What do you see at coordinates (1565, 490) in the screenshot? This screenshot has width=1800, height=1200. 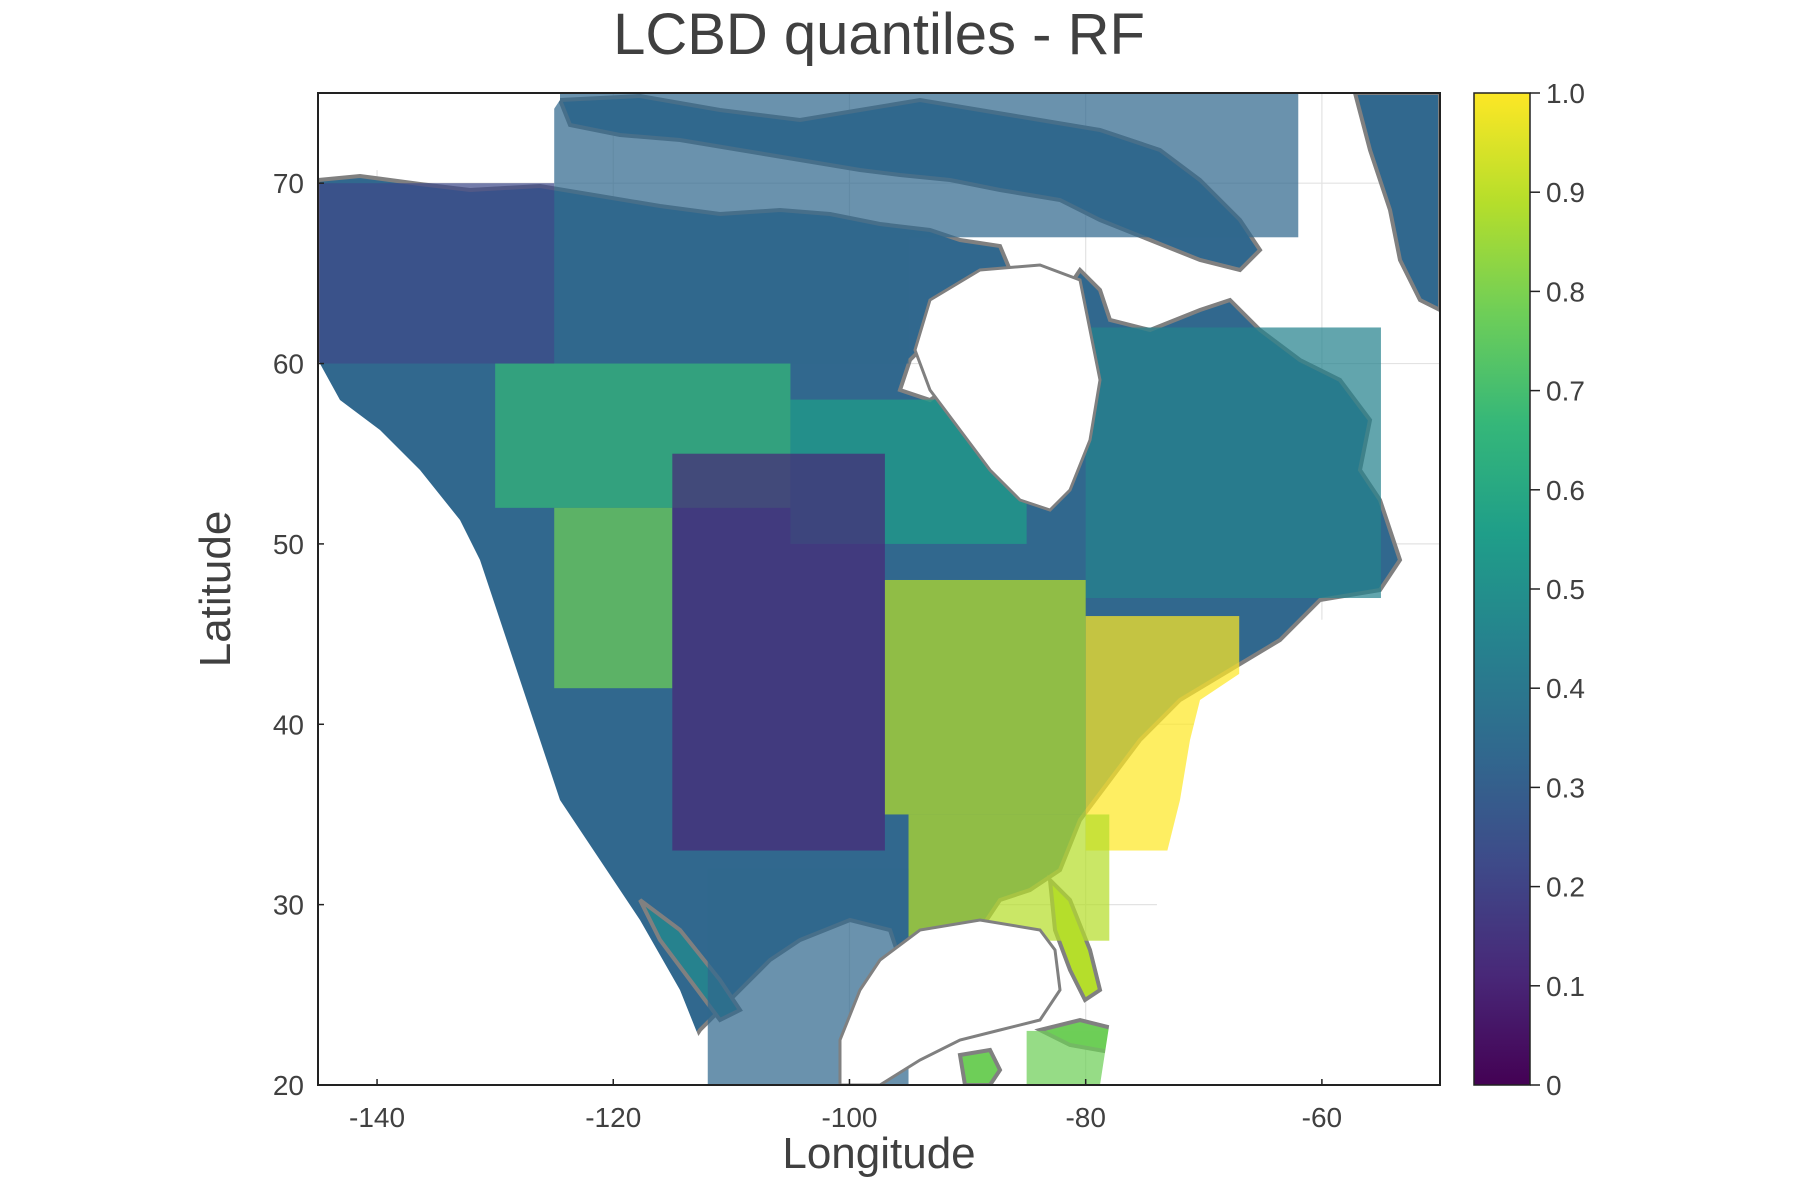 I see `colorbar-tick-label: 0.6` at bounding box center [1565, 490].